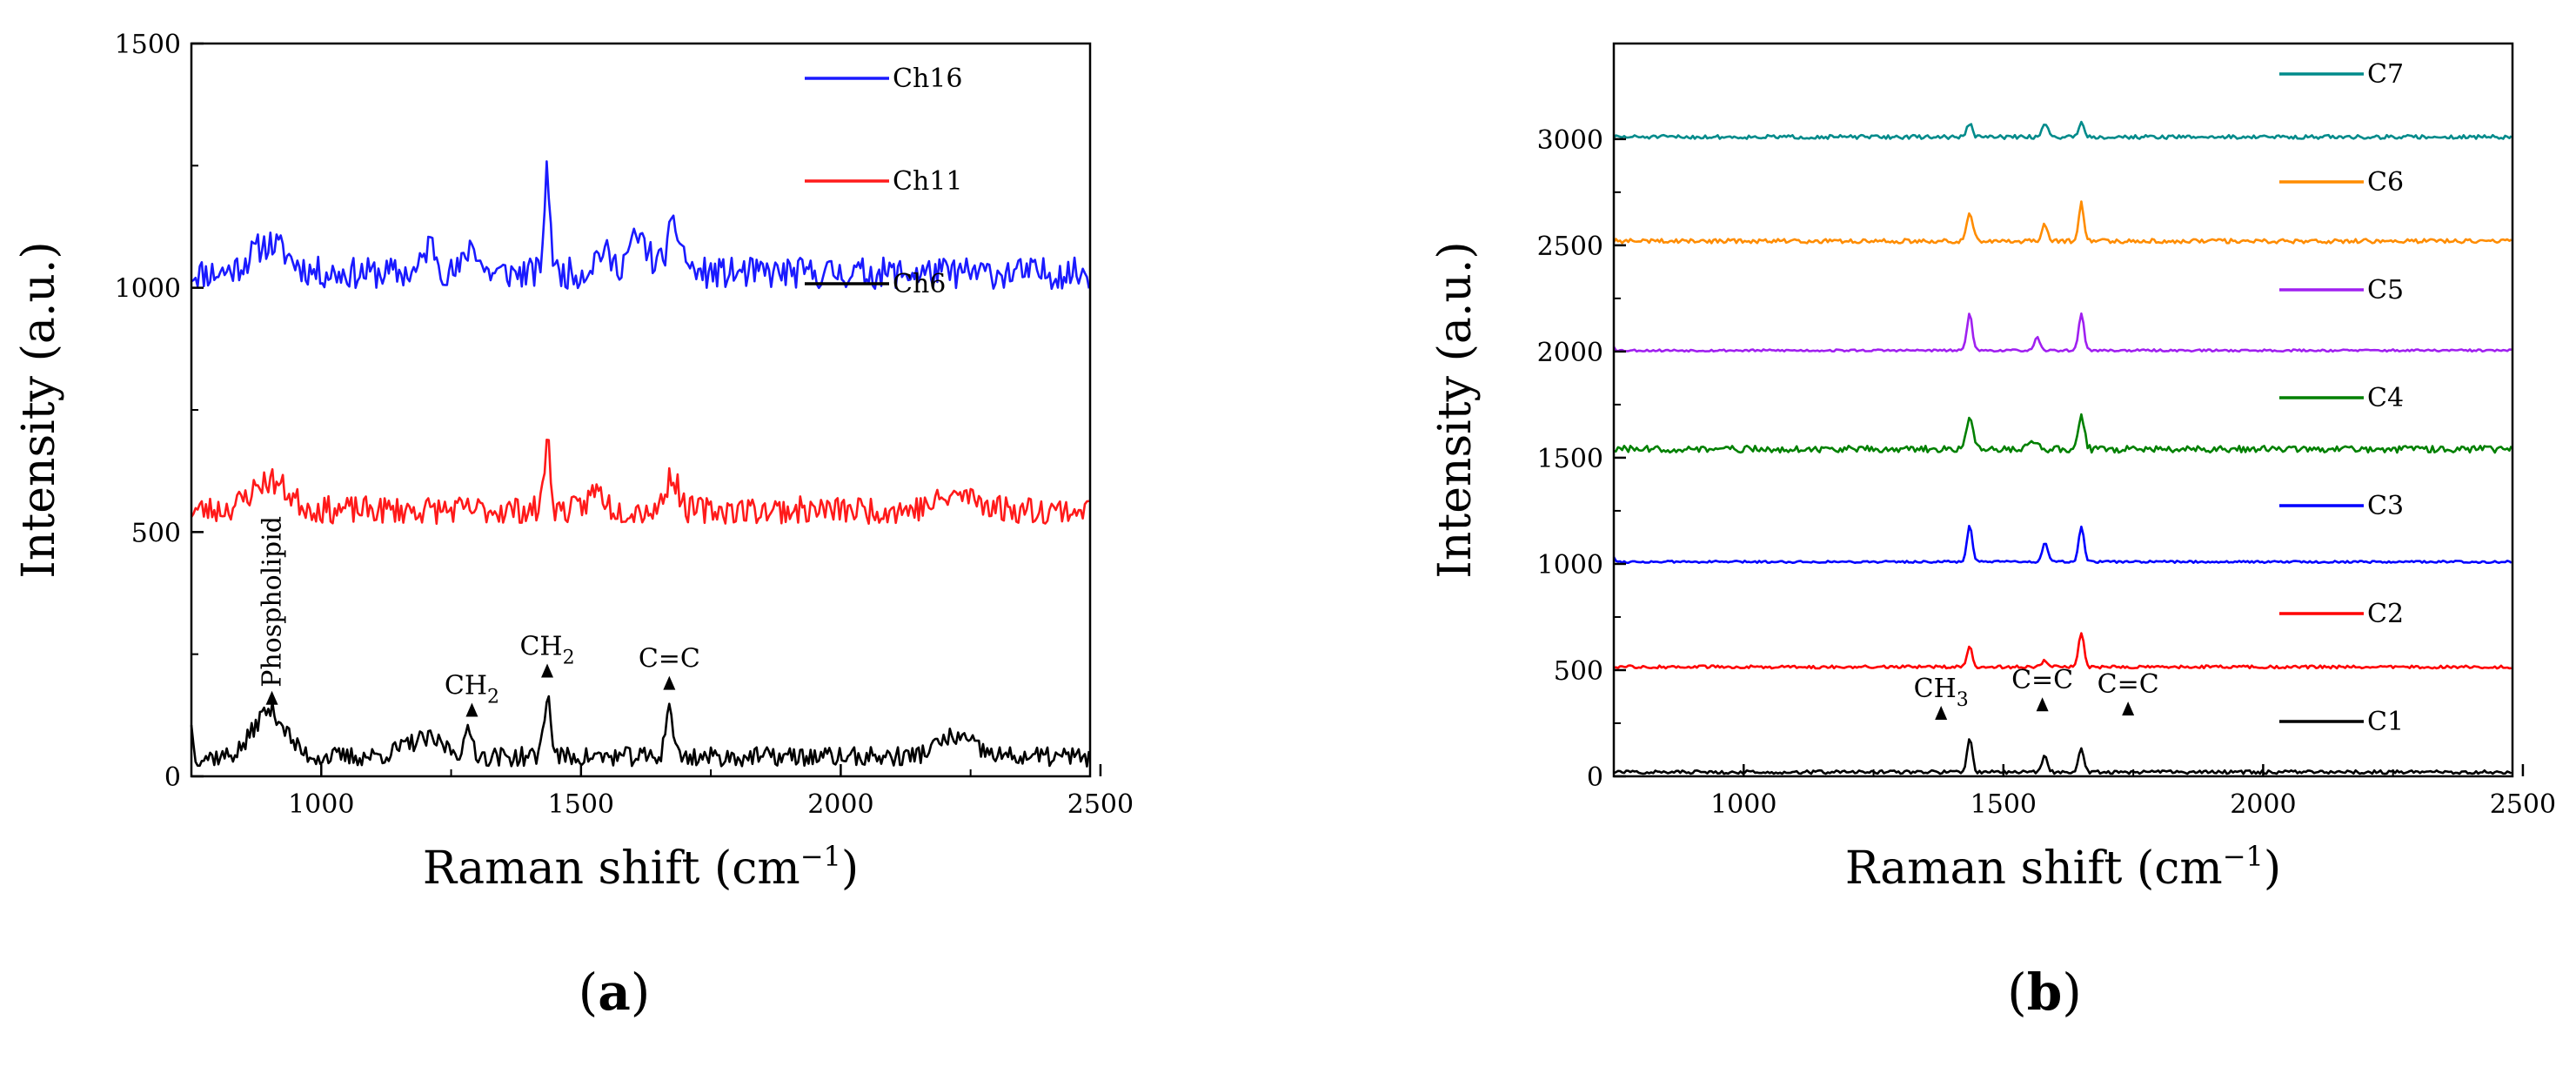  What do you see at coordinates (1941, 692) in the screenshot?
I see `annotation-ch3: CH3` at bounding box center [1941, 692].